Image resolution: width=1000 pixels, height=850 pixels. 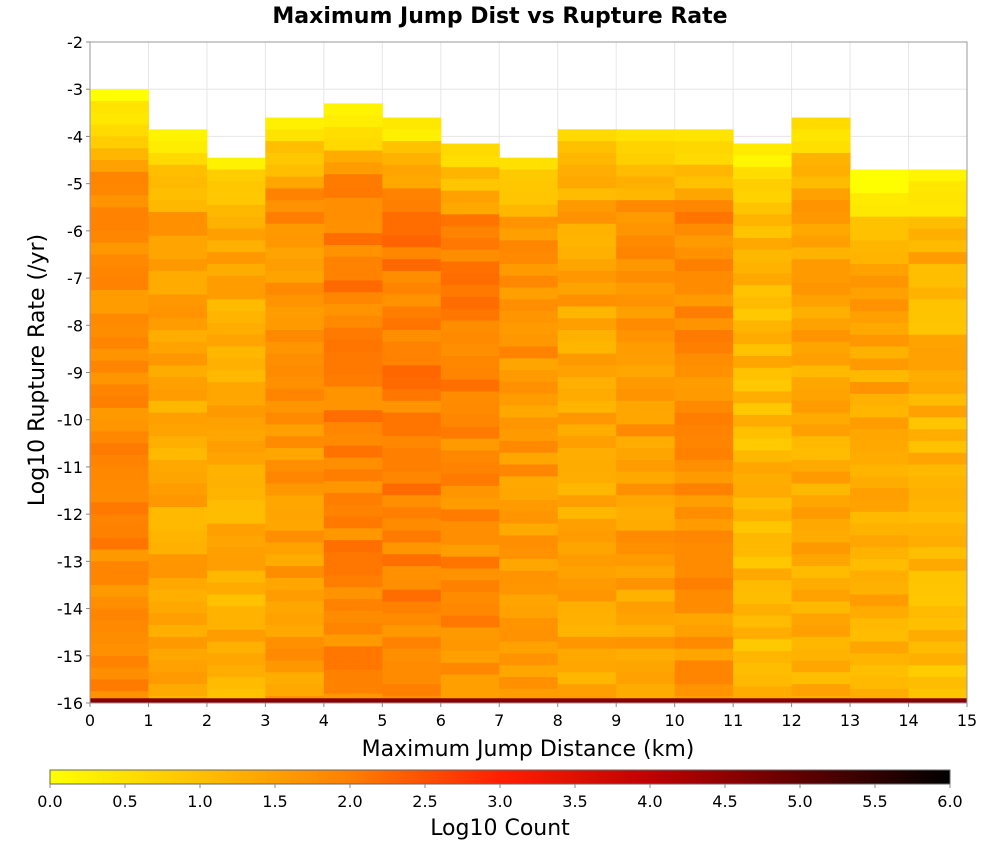 What do you see at coordinates (70, 467) in the screenshot?
I see `y-tick-label: -11` at bounding box center [70, 467].